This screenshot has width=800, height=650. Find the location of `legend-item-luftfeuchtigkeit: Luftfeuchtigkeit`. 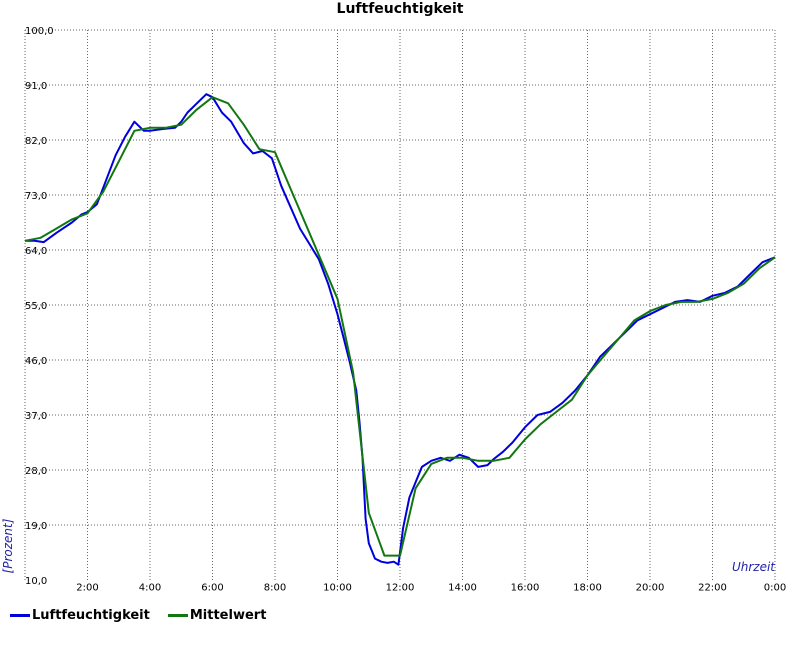

legend-item-luftfeuchtigkeit: Luftfeuchtigkeit is located at coordinates (80, 615).